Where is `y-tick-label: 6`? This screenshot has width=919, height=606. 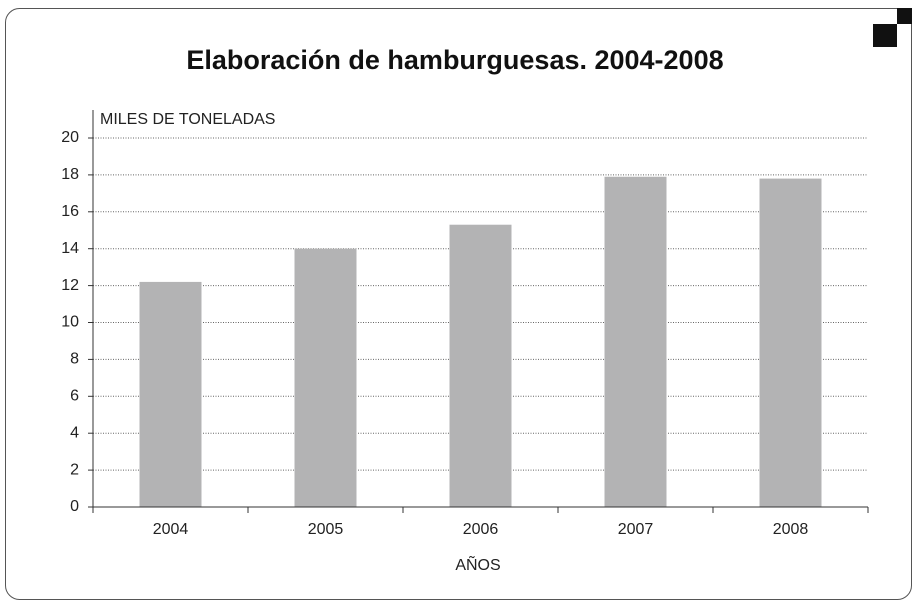
y-tick-label: 6 is located at coordinates (74, 396).